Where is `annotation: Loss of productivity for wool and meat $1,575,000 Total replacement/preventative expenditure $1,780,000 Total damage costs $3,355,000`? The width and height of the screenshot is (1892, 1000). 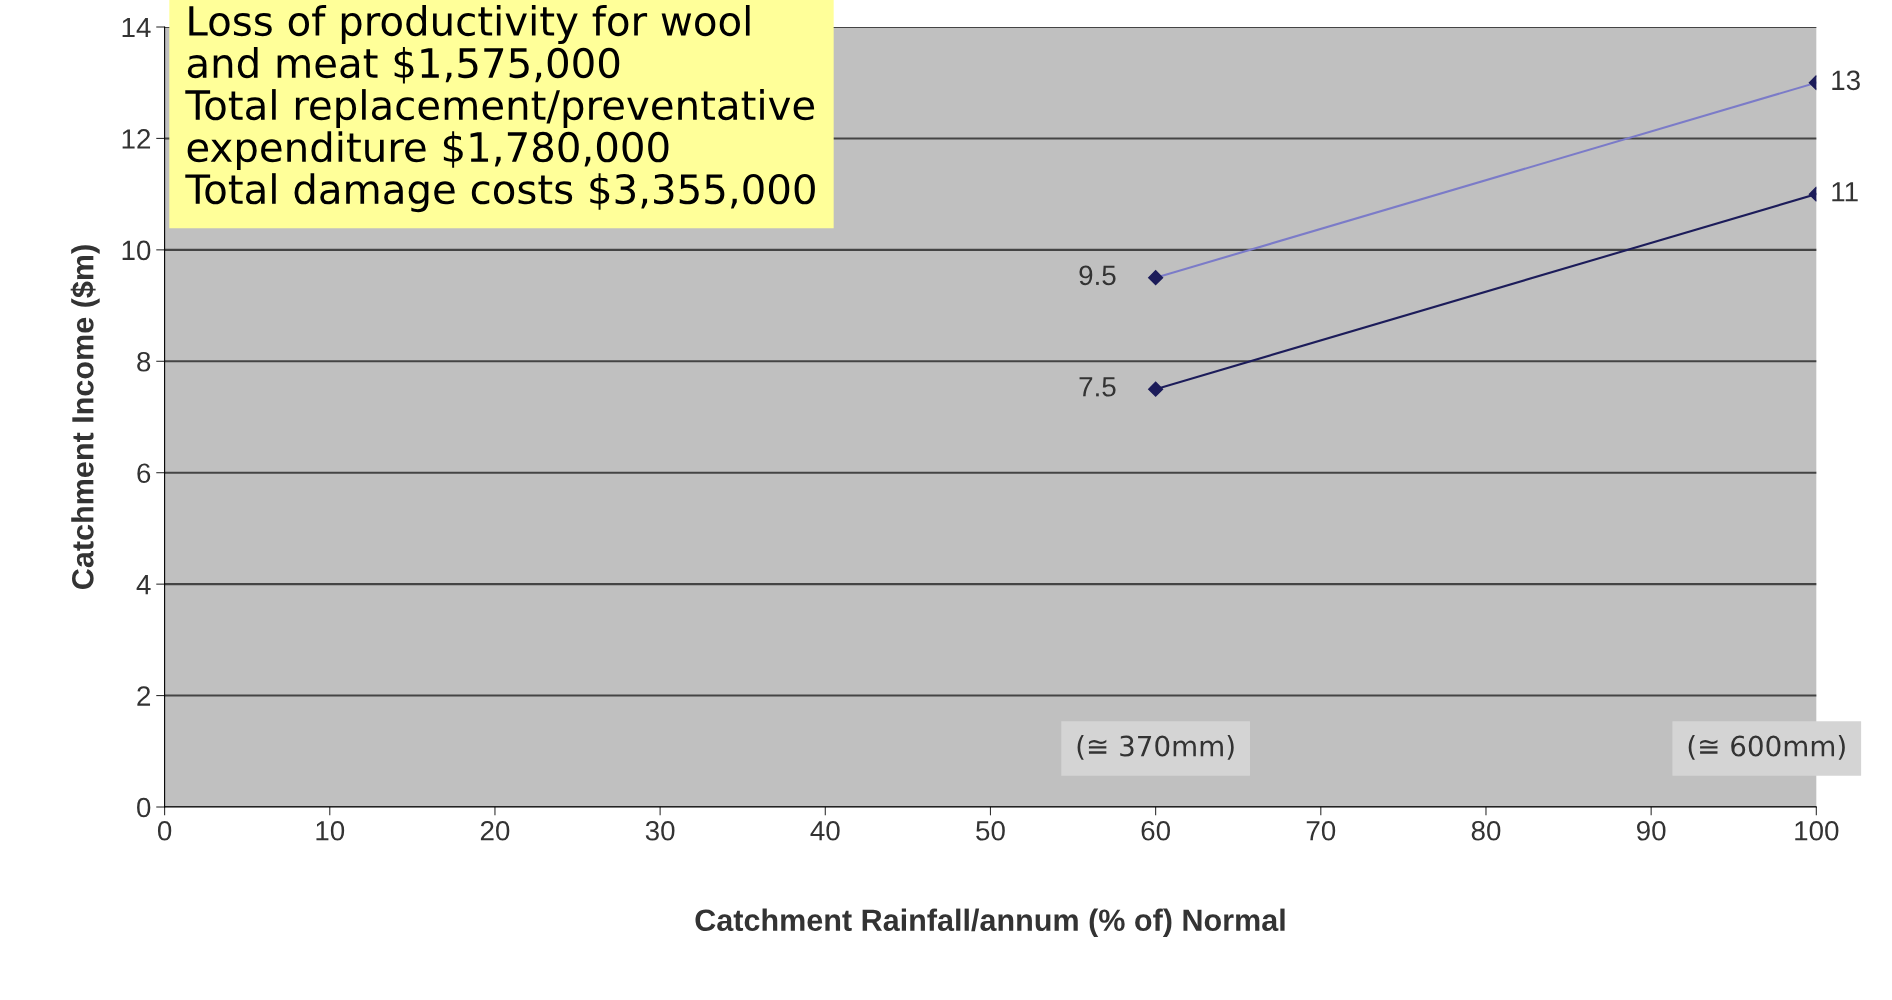
annotation: Loss of productivity for wool and meat $1,575,000 Total replacement/preventative expenditure $1,780,000 Total damage costs $3,355,000 is located at coordinates (500, 109).